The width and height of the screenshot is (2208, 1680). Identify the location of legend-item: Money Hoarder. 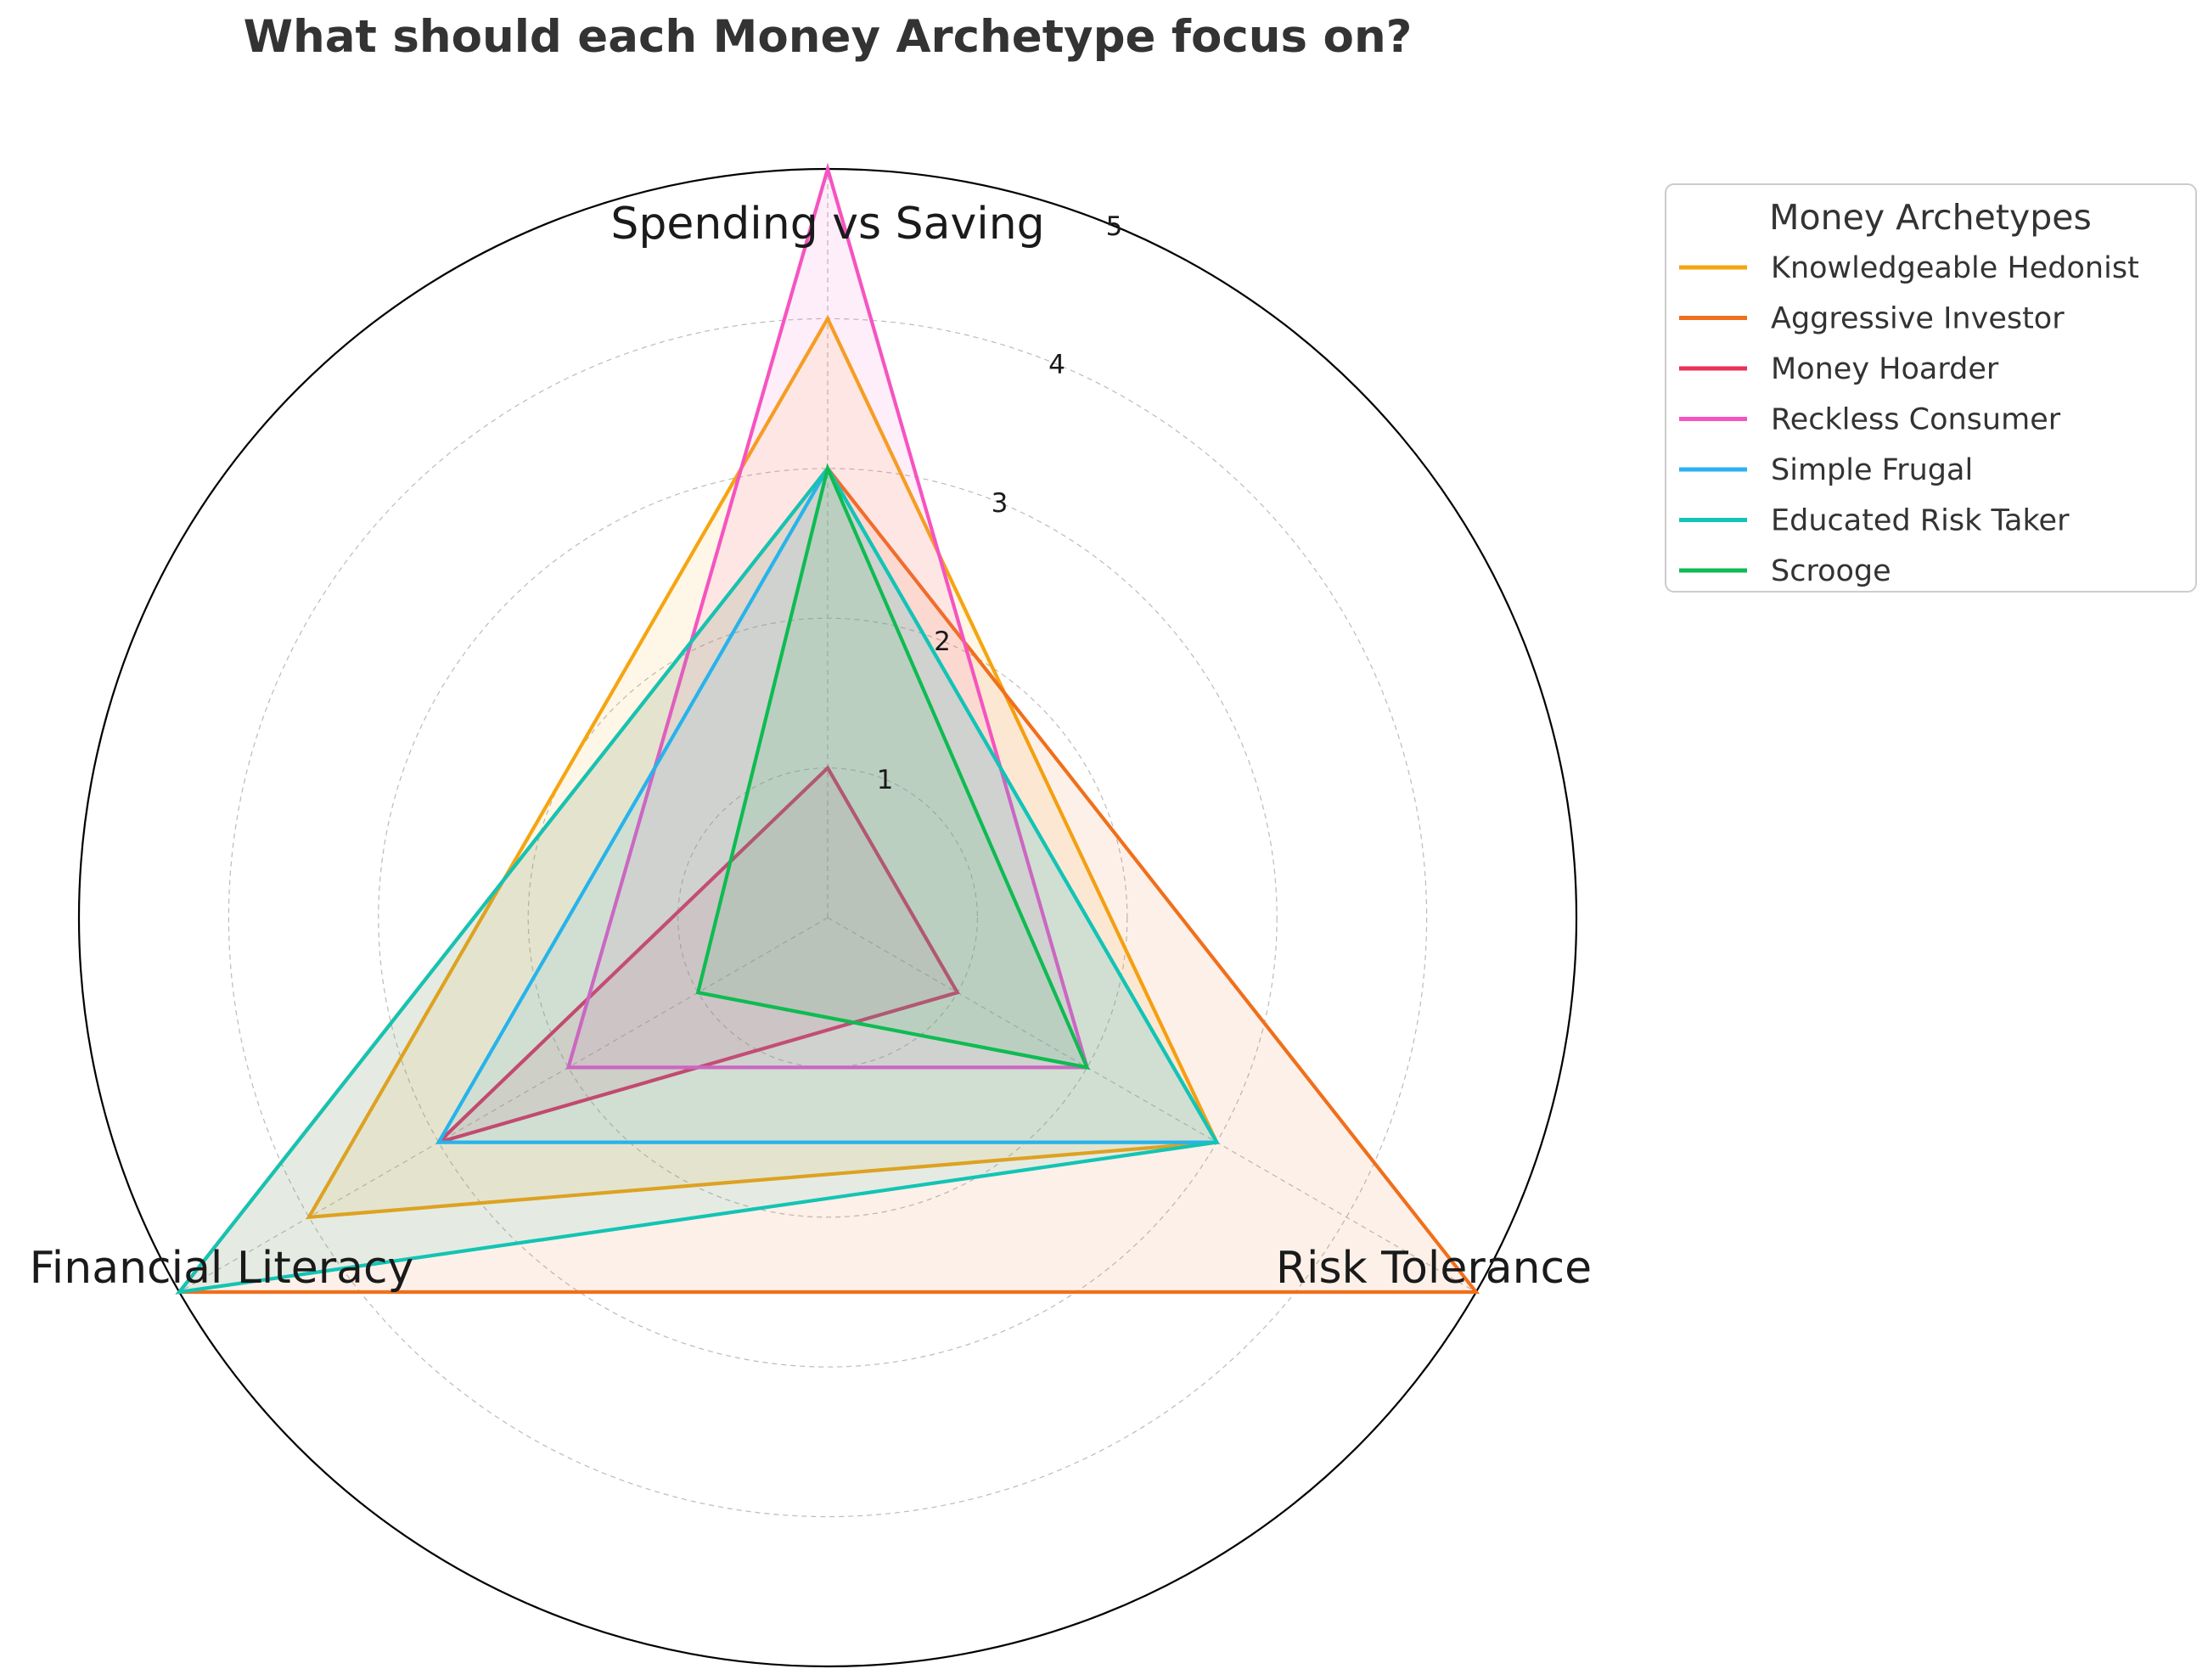
(1839, 369).